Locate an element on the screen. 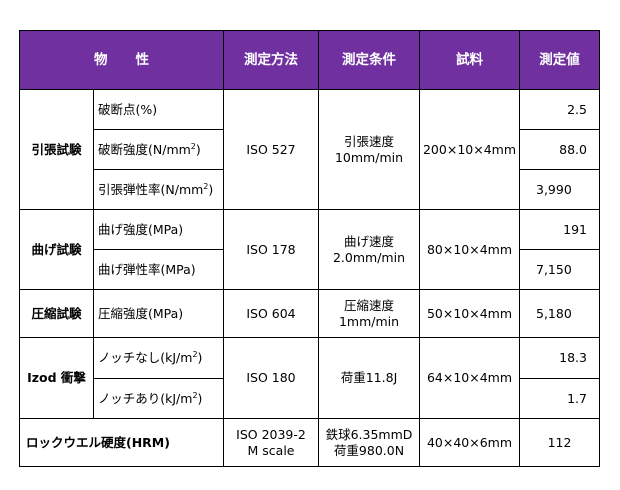 Image resolution: width=620 pixels, height=490 pixels. compression-specimen: 50×10×4mm is located at coordinates (469, 313).